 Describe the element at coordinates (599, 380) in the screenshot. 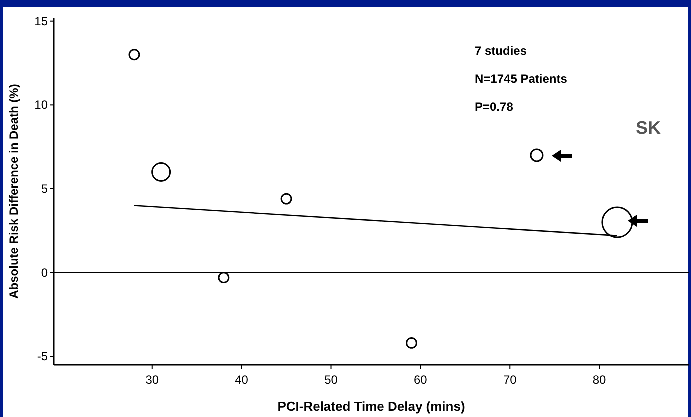

I see `x-tick-label: 80` at that location.